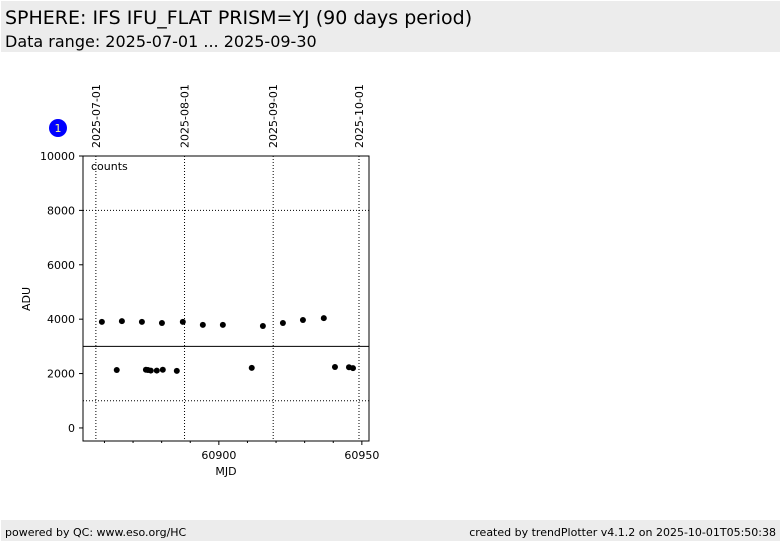  I want to click on top-tick-label: 2025-09-01, so click(273, 116).